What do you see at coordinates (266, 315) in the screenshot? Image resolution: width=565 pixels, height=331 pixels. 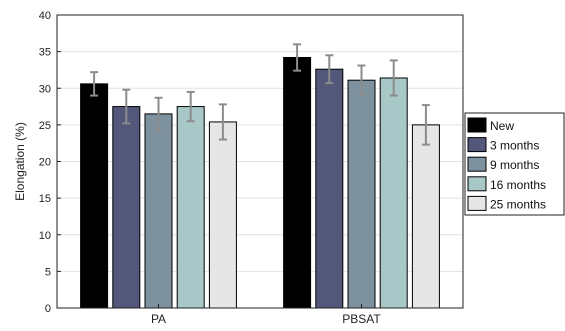 I see `x-axis-categories: PA PBSAT` at bounding box center [266, 315].